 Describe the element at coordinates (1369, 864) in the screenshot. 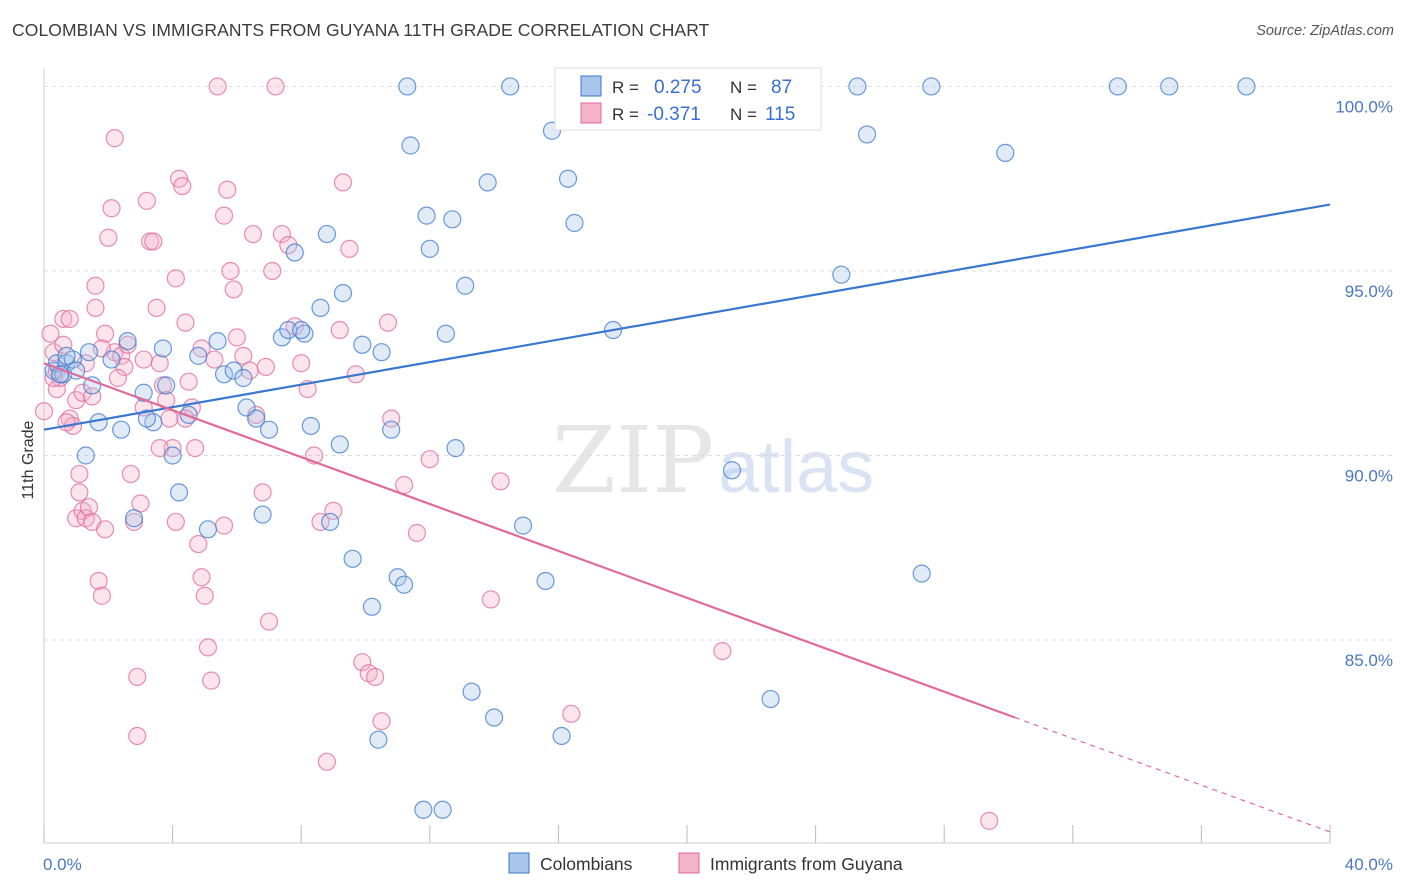

I see `x-tick-label-max: 40.0%` at that location.